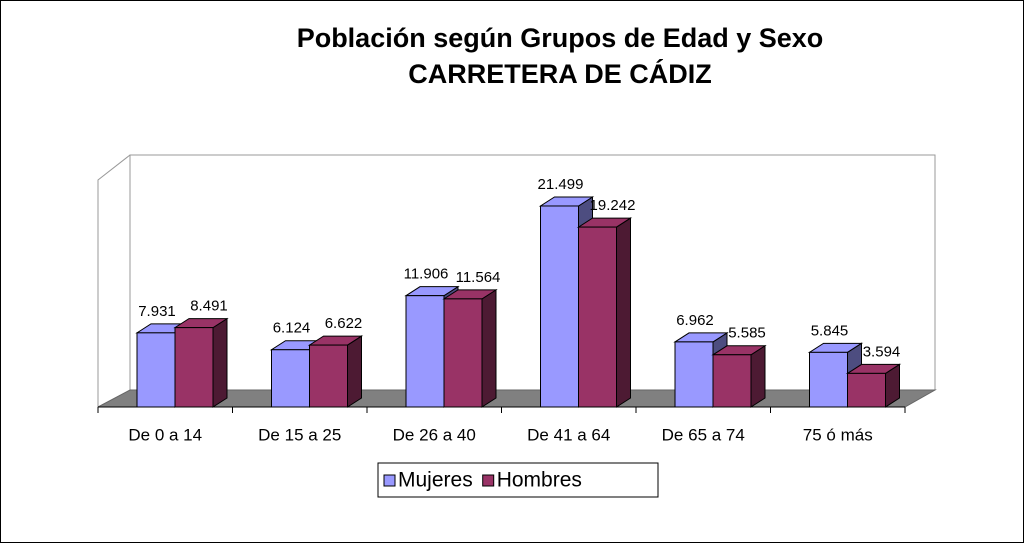 This screenshot has width=1024, height=543. What do you see at coordinates (561, 184) in the screenshot?
I see `value-label: 21.499` at bounding box center [561, 184].